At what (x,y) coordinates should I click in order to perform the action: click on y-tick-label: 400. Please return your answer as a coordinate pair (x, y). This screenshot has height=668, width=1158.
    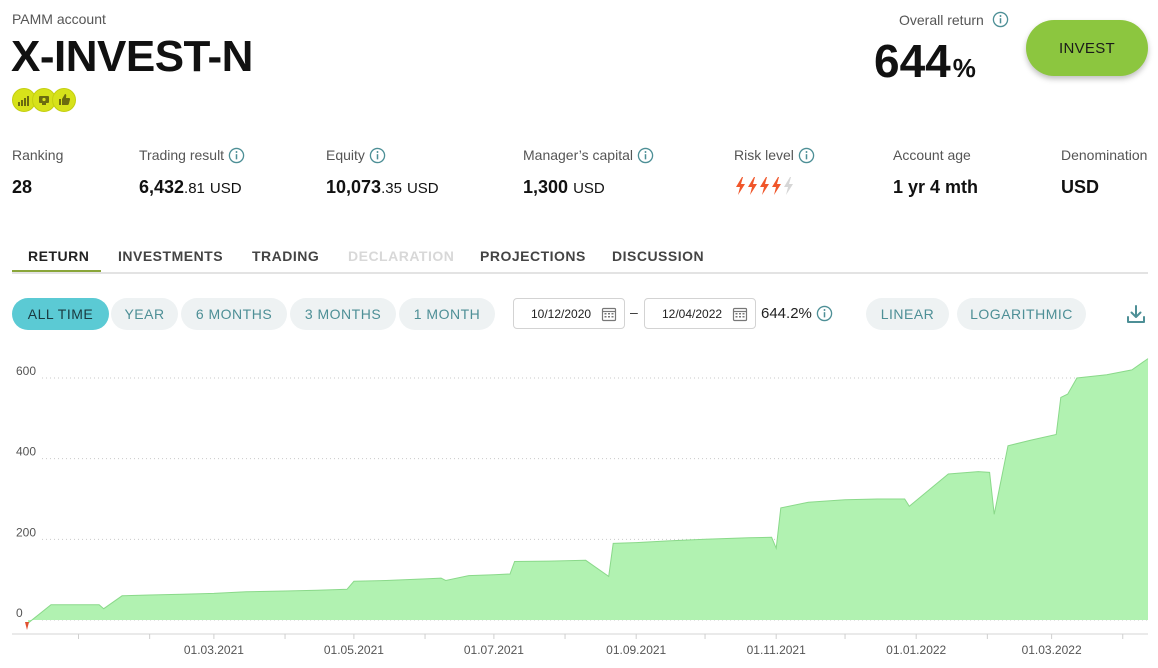
    Looking at the image, I should click on (26, 452).